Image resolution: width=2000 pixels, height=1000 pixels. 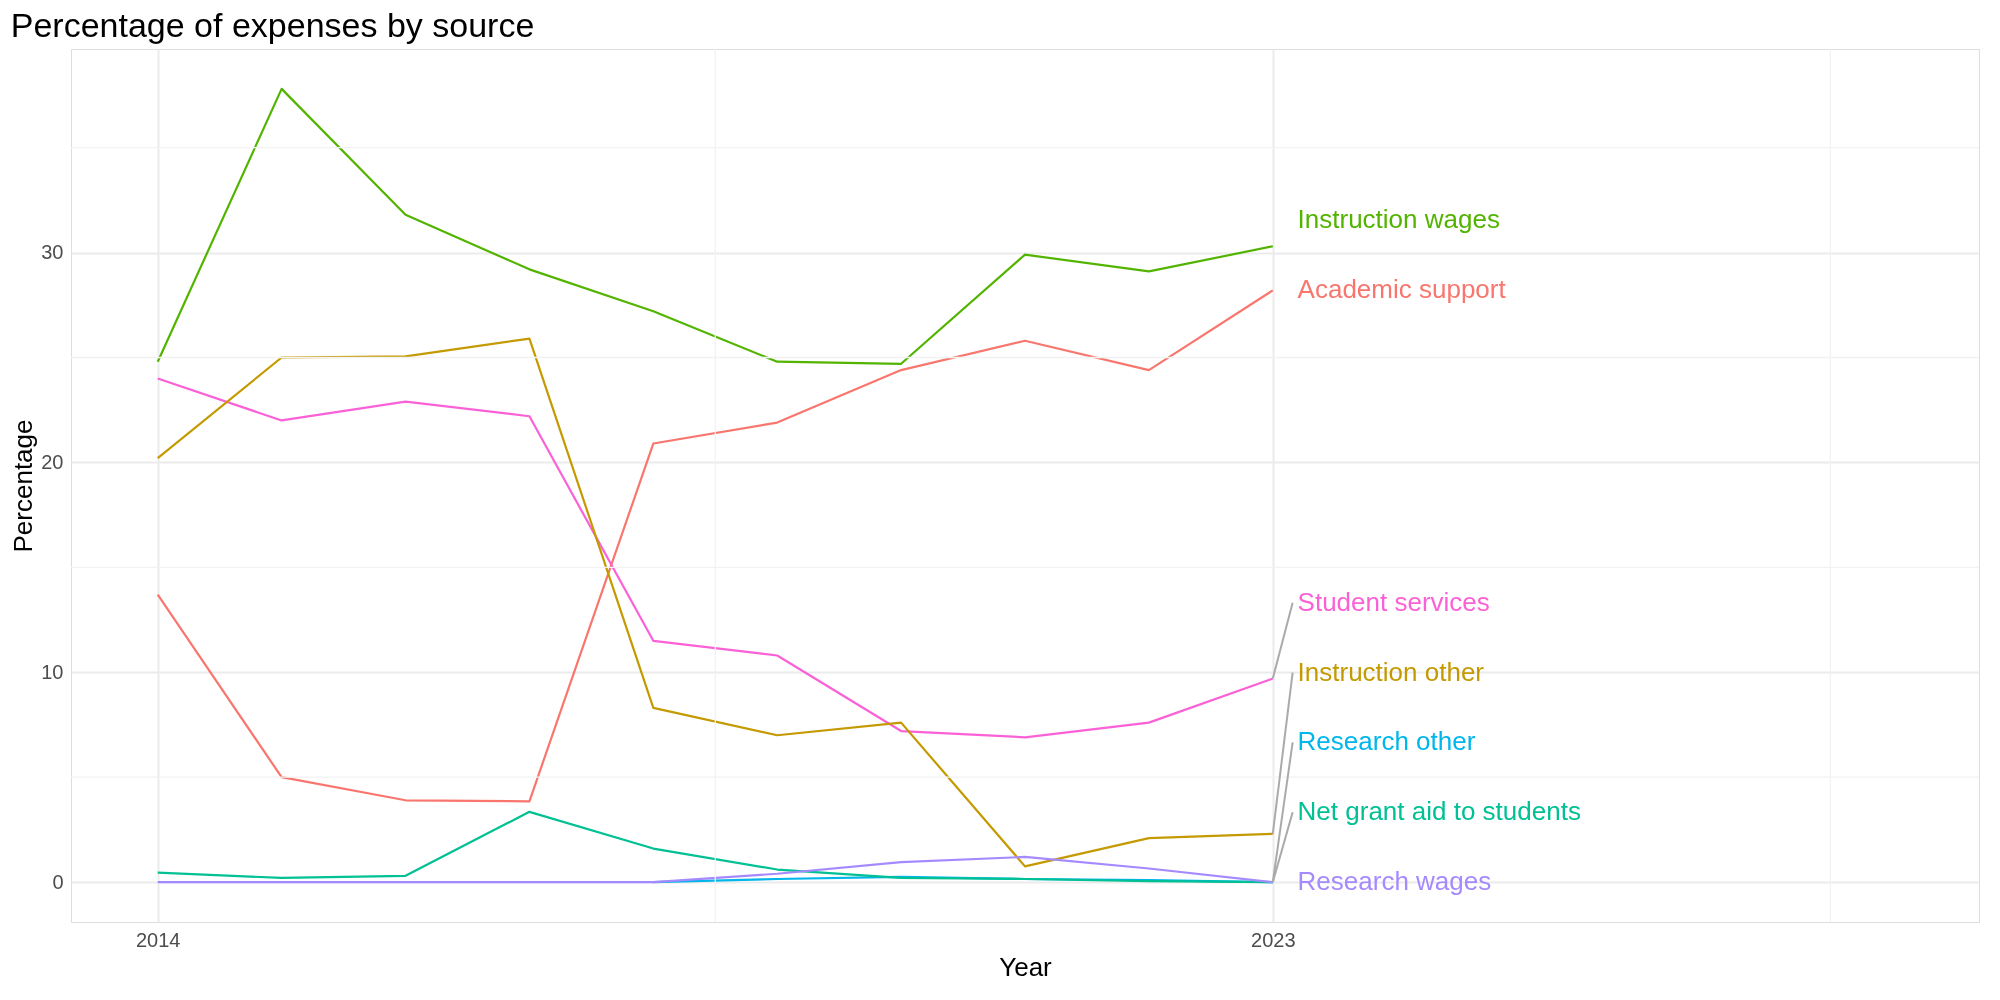 What do you see at coordinates (1439, 811) in the screenshot?
I see `text: Net grant aid to students` at bounding box center [1439, 811].